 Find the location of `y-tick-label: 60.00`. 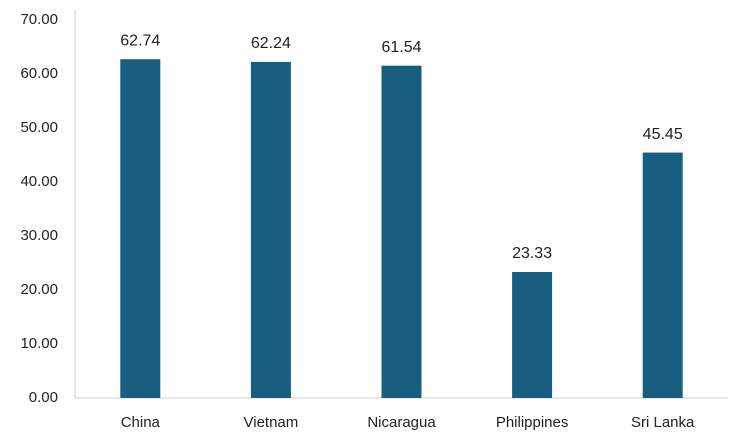

y-tick-label: 60.00 is located at coordinates (39, 73).